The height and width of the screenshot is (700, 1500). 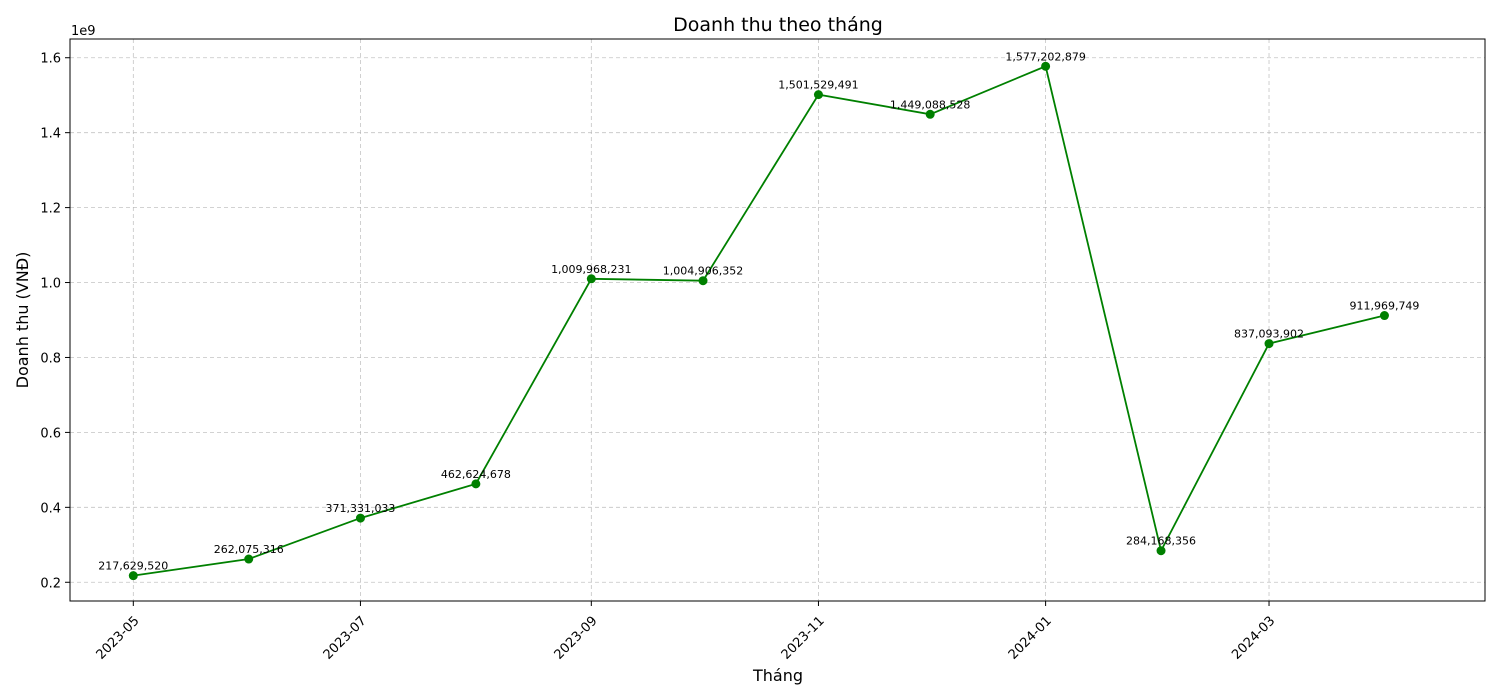 What do you see at coordinates (576, 638) in the screenshot?
I see `x-tick-label: 2023-09` at bounding box center [576, 638].